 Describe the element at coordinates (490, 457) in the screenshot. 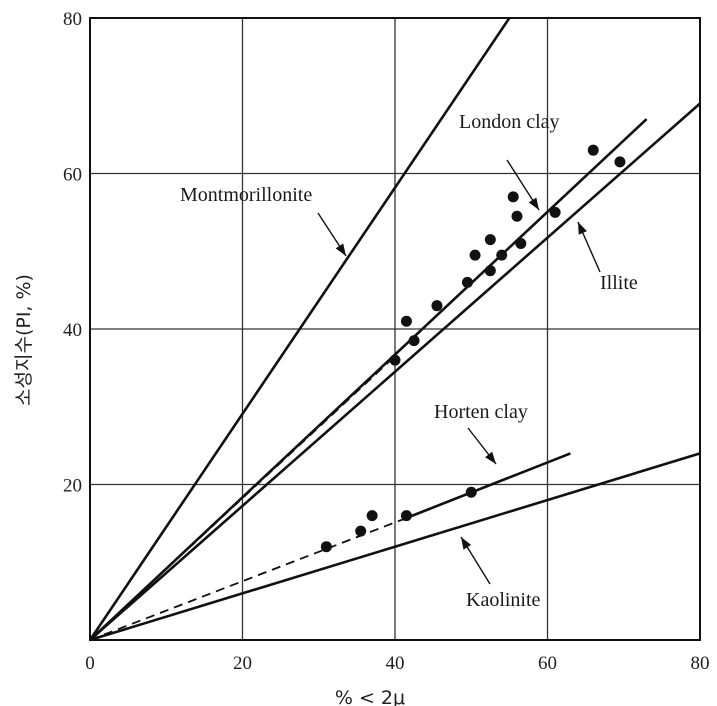

I see `horten-clay-arrow-head` at that location.